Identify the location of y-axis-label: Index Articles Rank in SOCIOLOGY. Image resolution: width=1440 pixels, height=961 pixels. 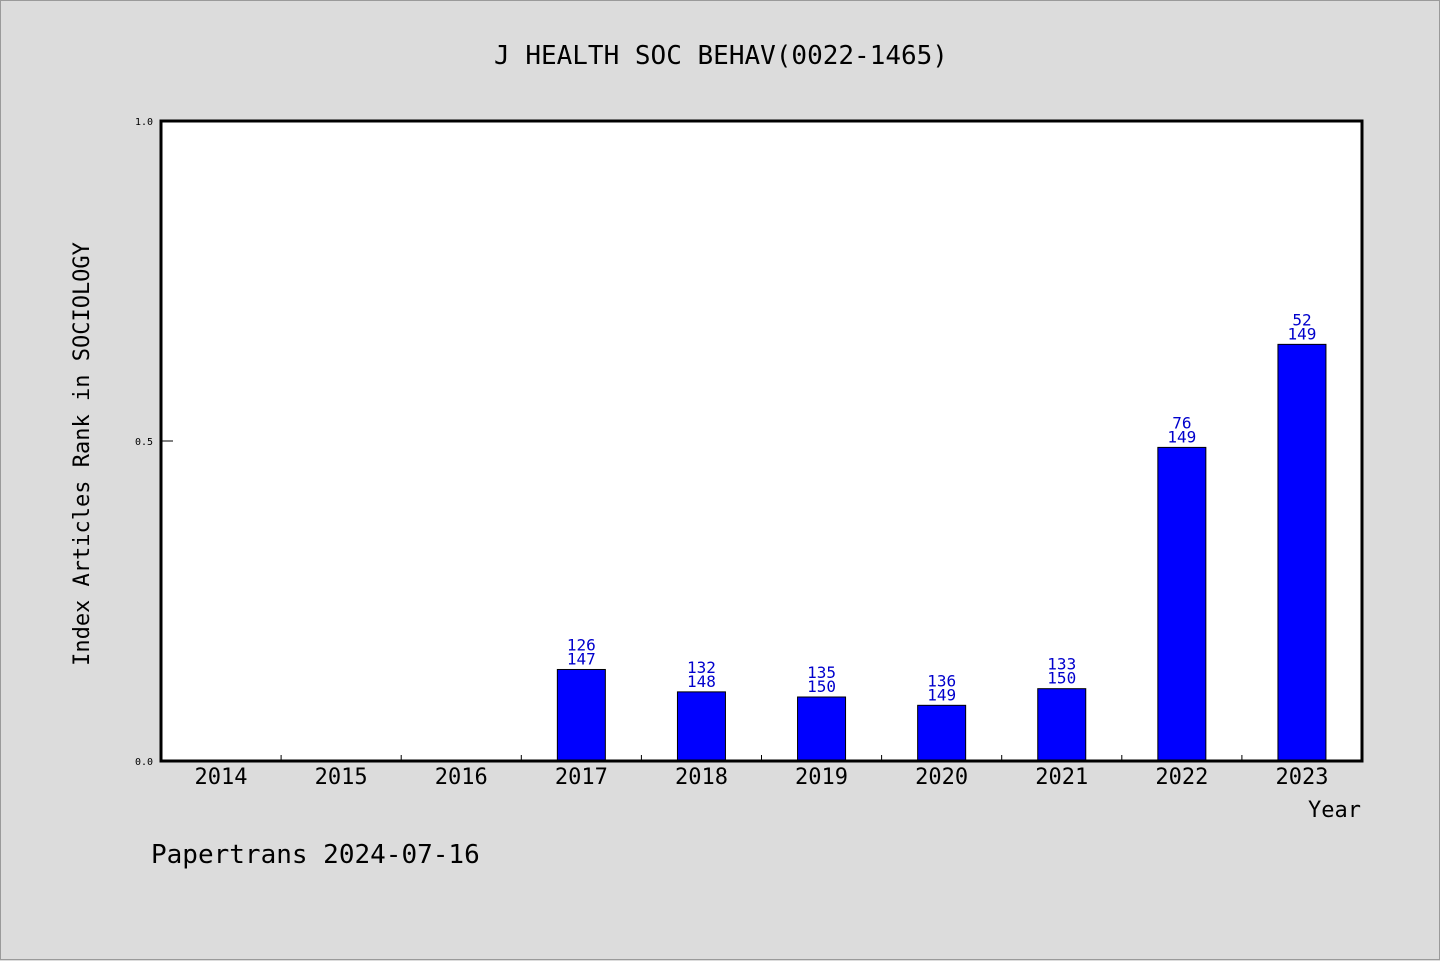
(82, 454).